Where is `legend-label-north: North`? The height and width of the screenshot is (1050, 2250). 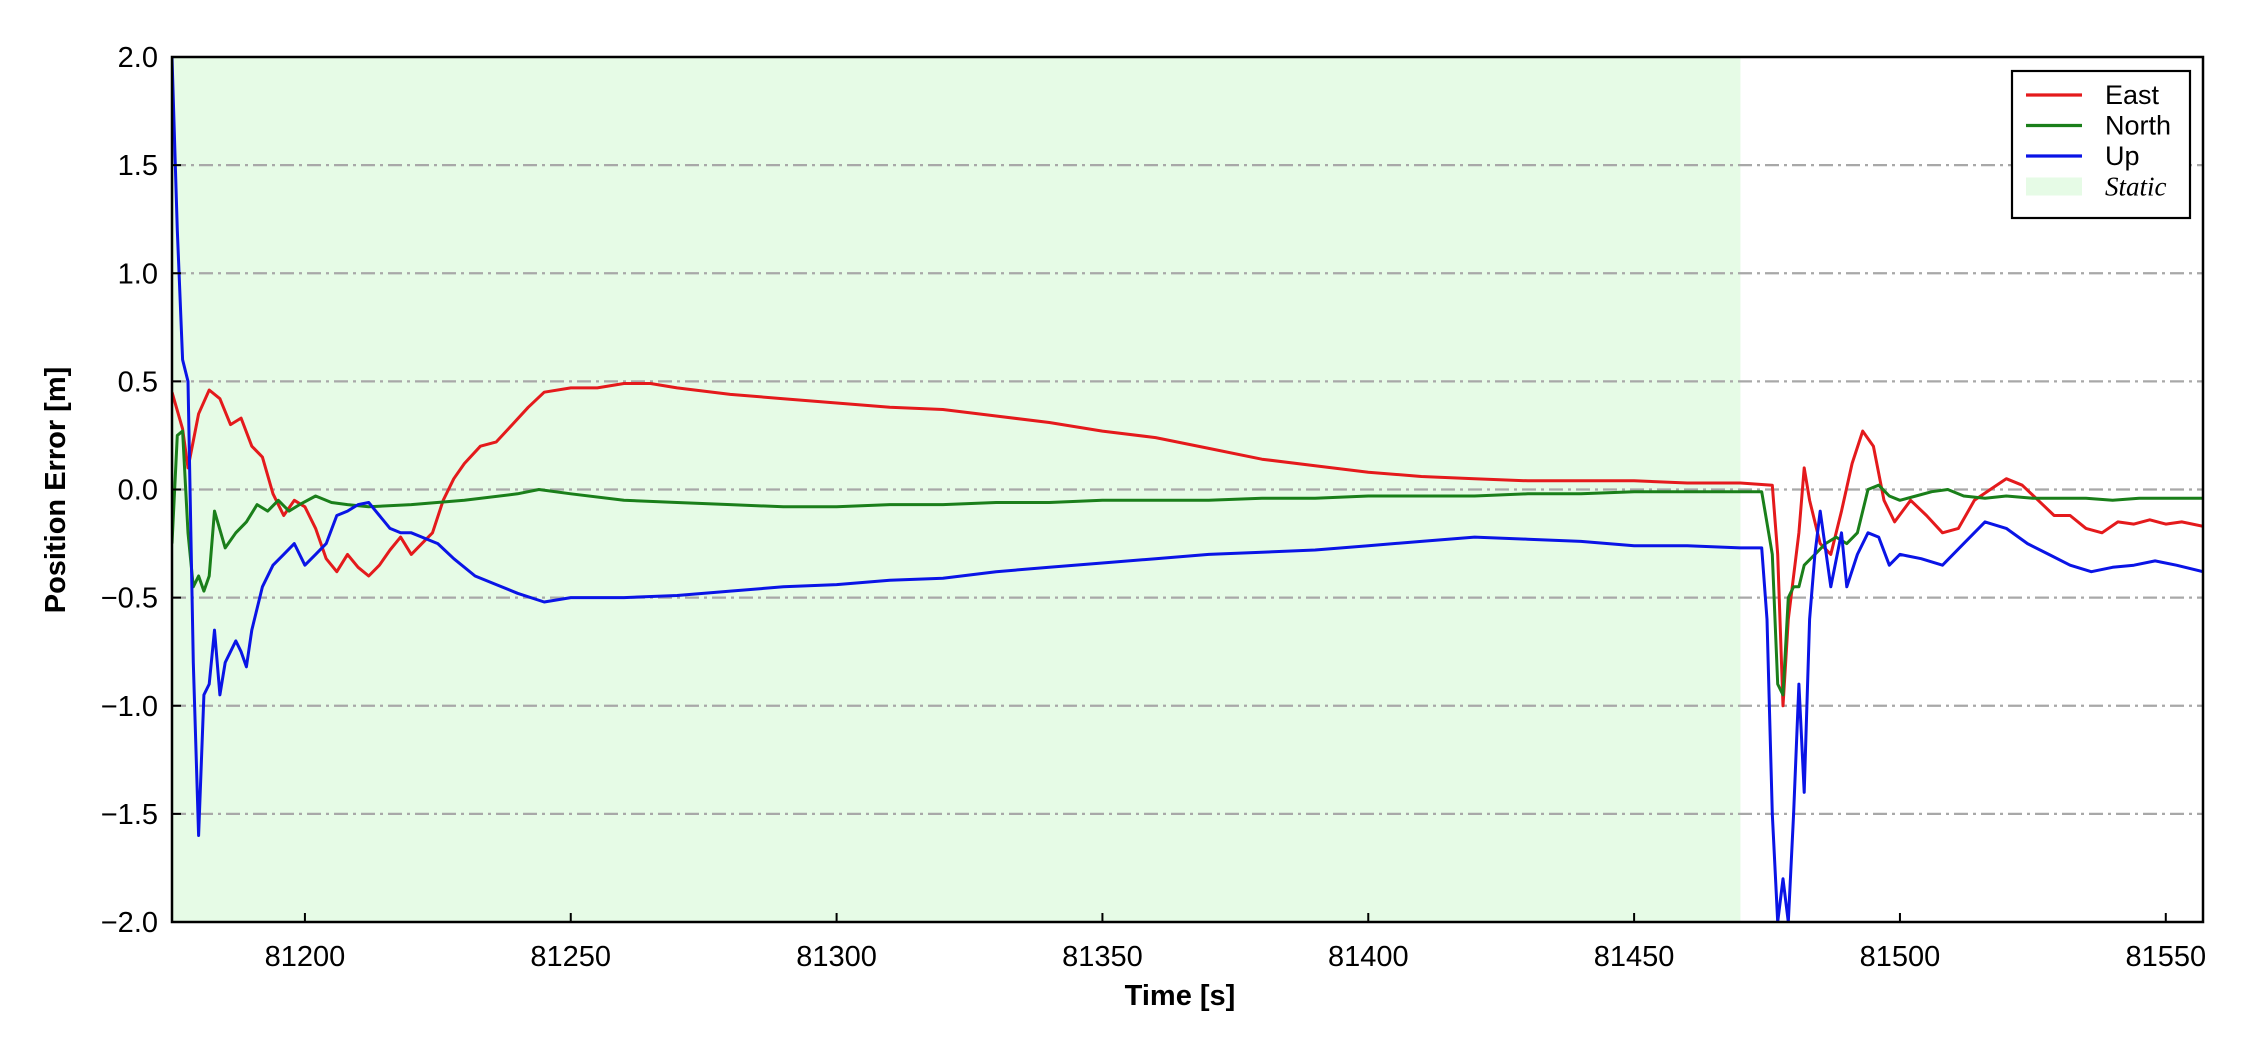
legend-label-north: North is located at coordinates (2138, 126).